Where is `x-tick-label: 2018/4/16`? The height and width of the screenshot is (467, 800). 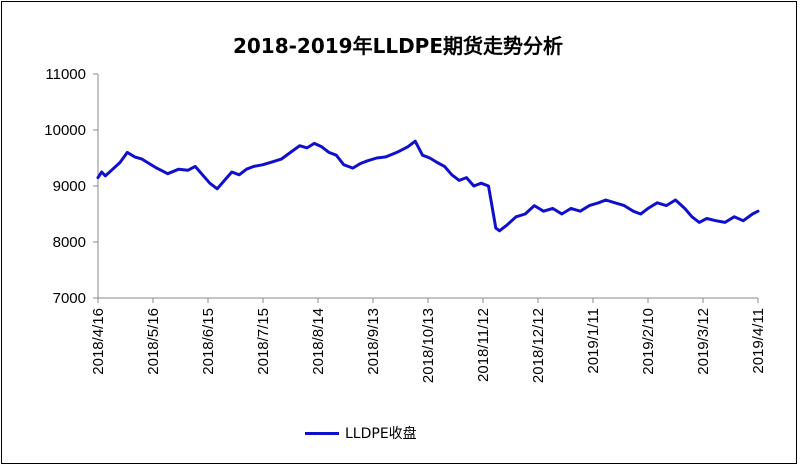 x-tick-label: 2018/4/16 is located at coordinates (98, 341).